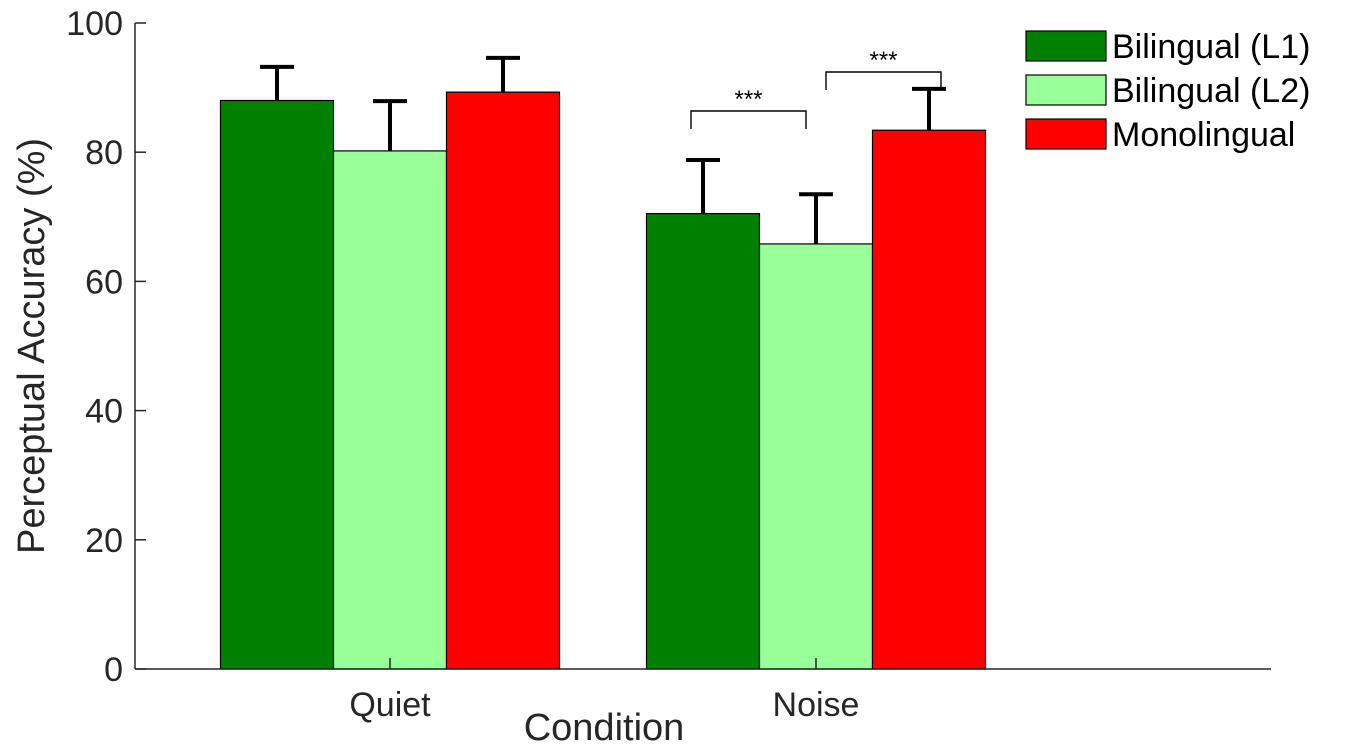 Image resolution: width=1345 pixels, height=746 pixels. What do you see at coordinates (1211, 91) in the screenshot?
I see `legend-label-series-1: Bilingual (L2)` at bounding box center [1211, 91].